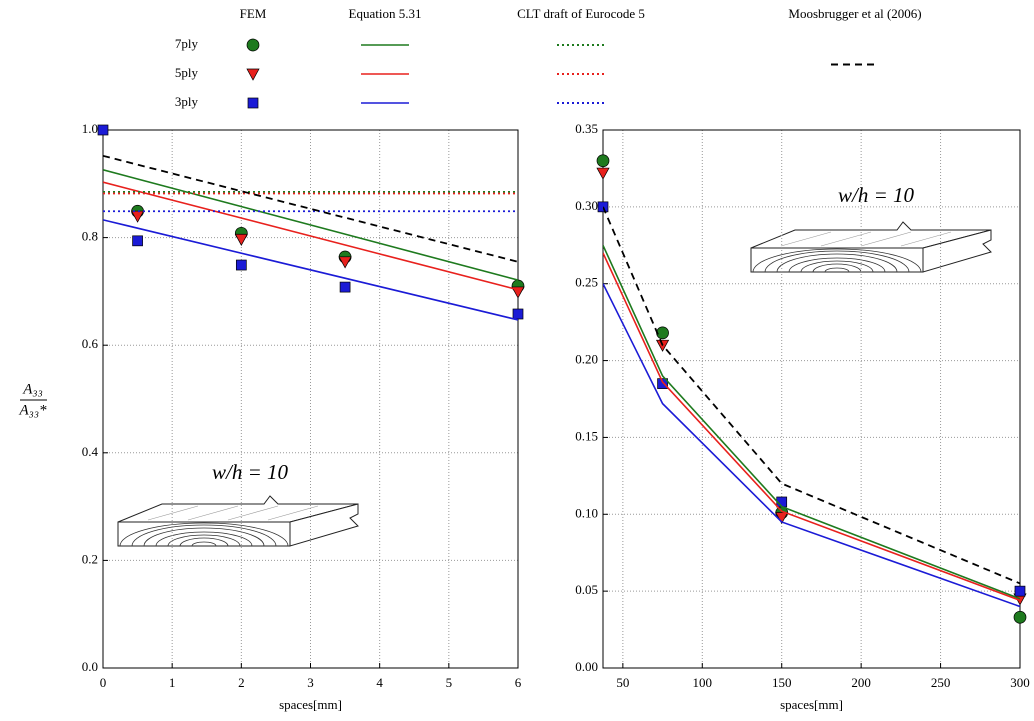 This screenshot has width=1034, height=721. What do you see at coordinates (586, 666) in the screenshot?
I see `y-tick-label: 0.00` at bounding box center [586, 666].